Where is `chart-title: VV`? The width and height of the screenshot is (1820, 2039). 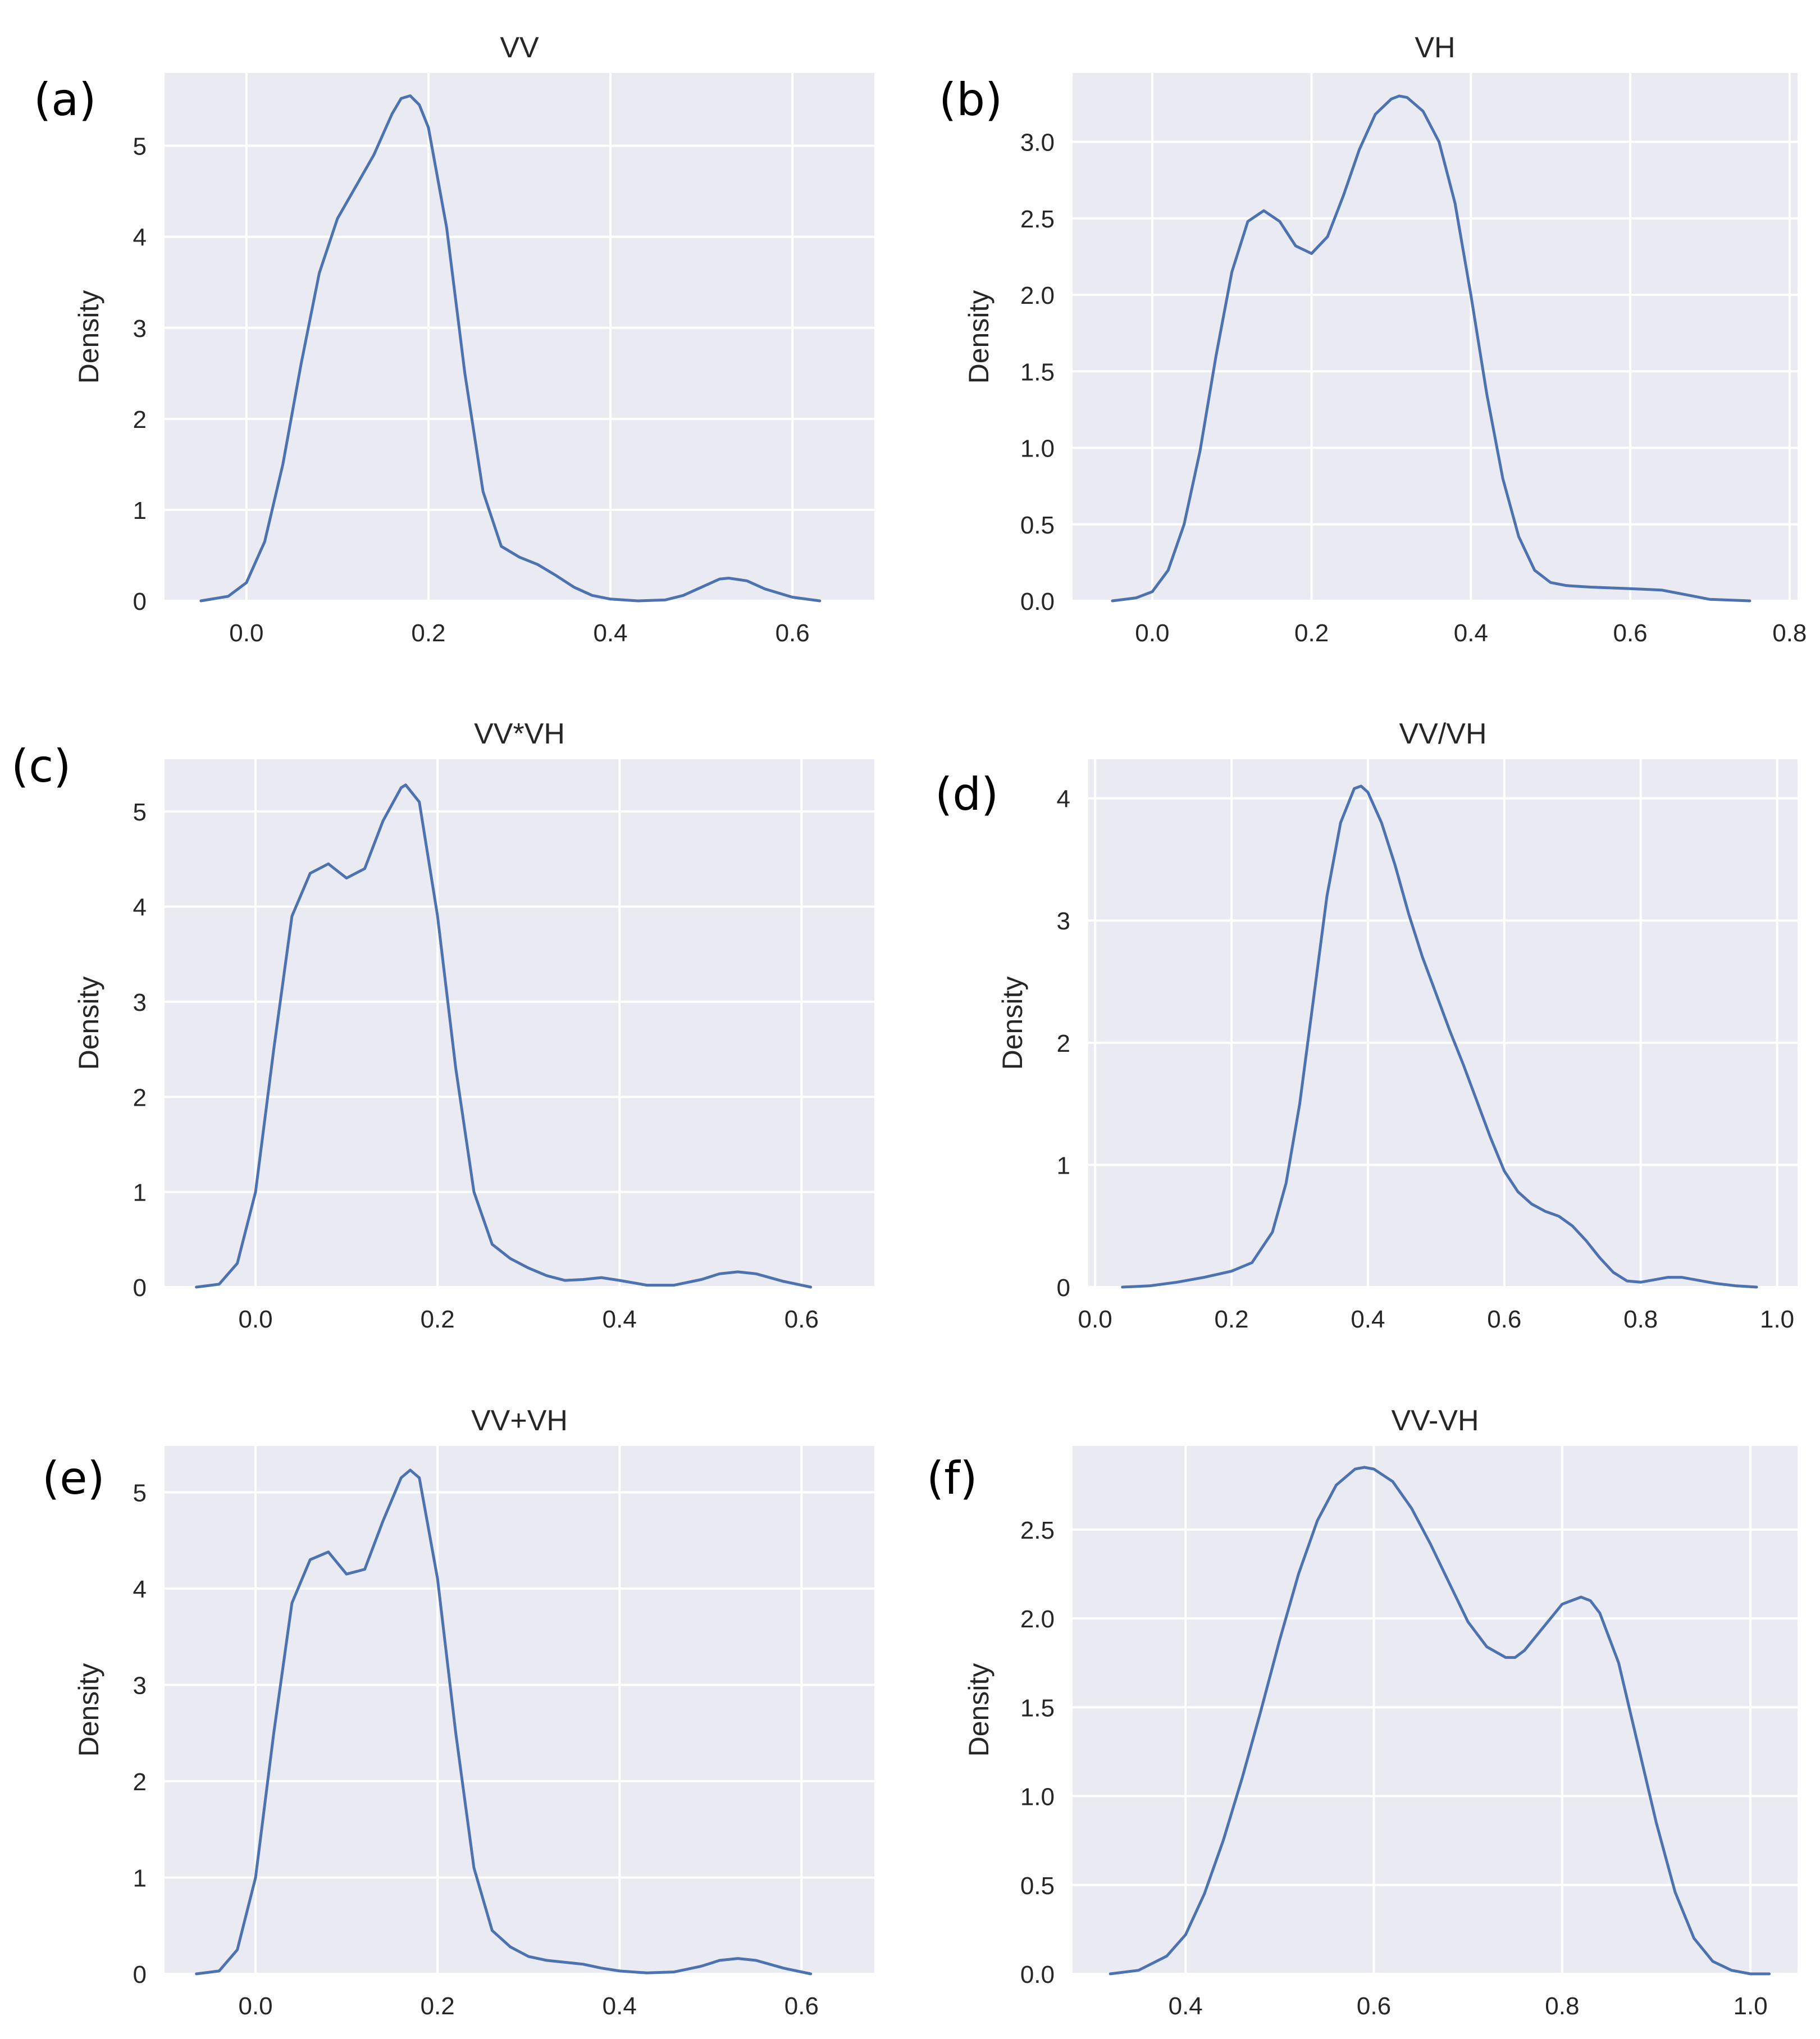
chart-title: VV is located at coordinates (519, 47).